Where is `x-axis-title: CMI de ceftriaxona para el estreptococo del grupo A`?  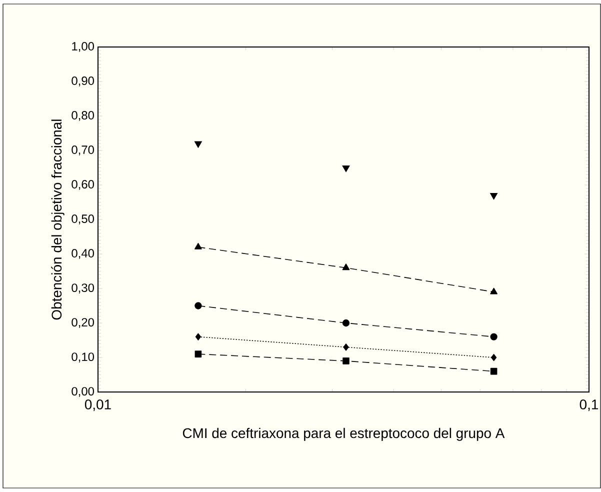 x-axis-title: CMI de ceftriaxona para el estreptococo del grupo A is located at coordinates (343, 434).